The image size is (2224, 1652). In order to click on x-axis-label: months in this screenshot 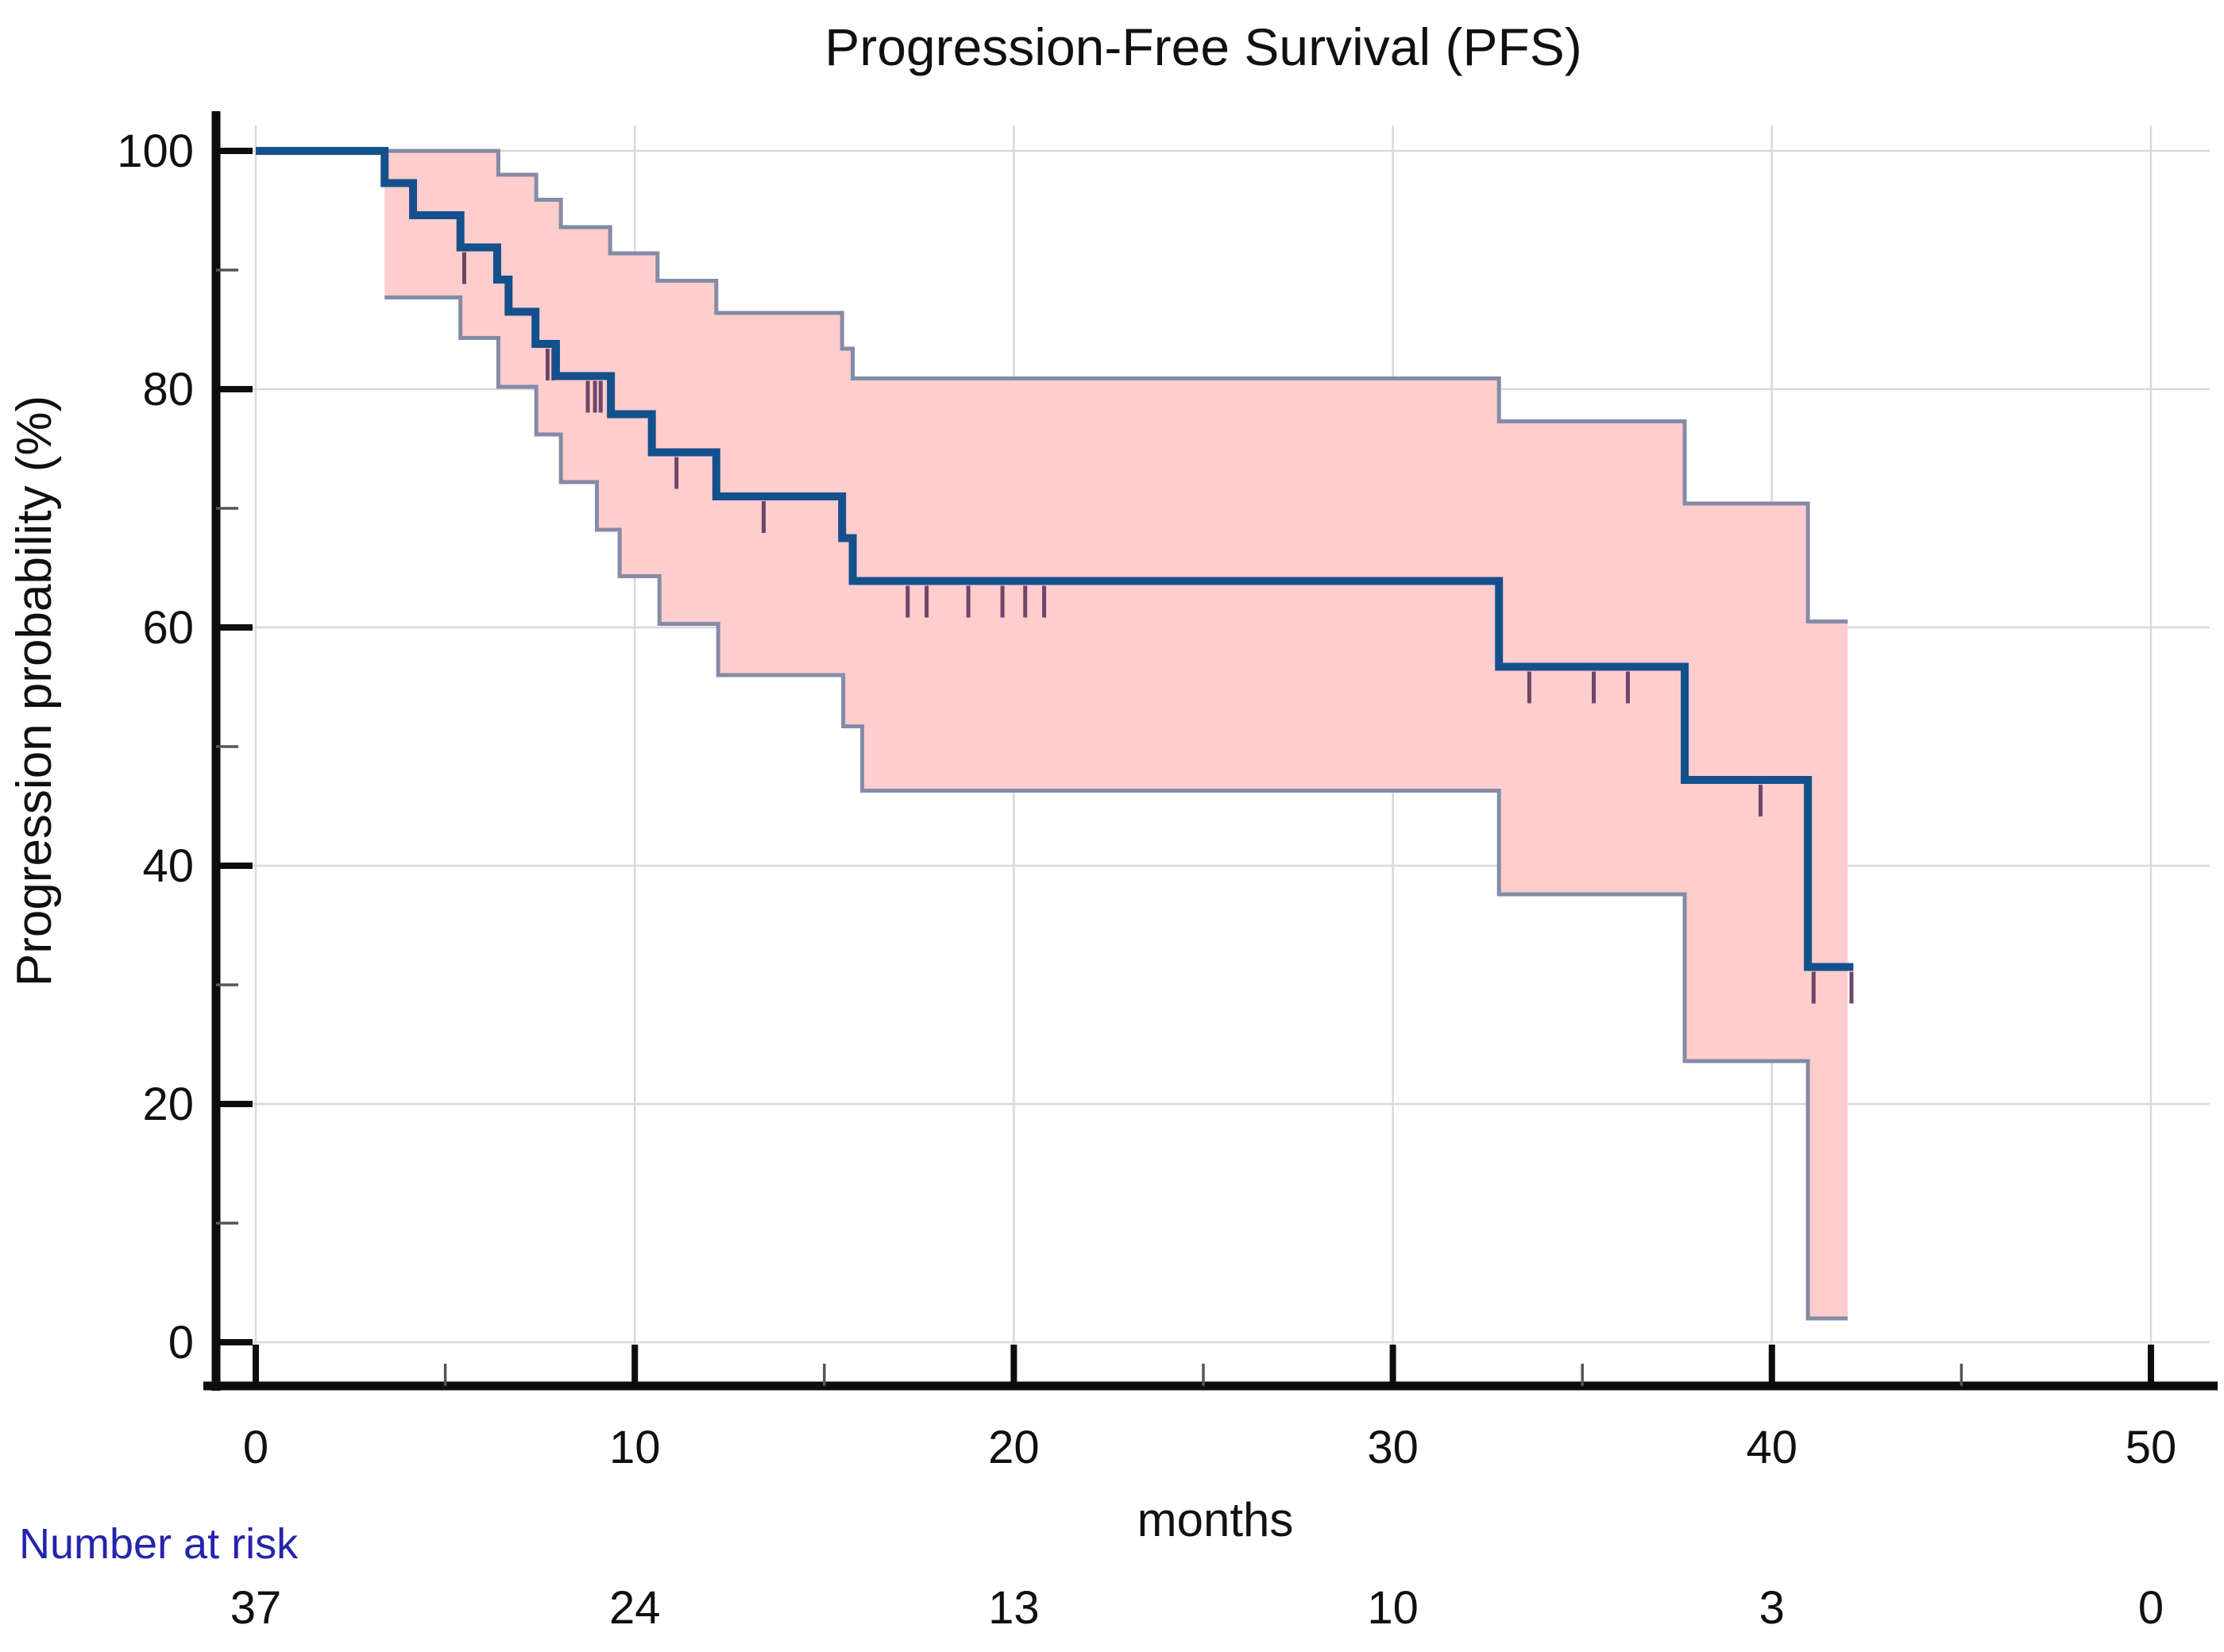, I will do `click(1215, 1519)`.